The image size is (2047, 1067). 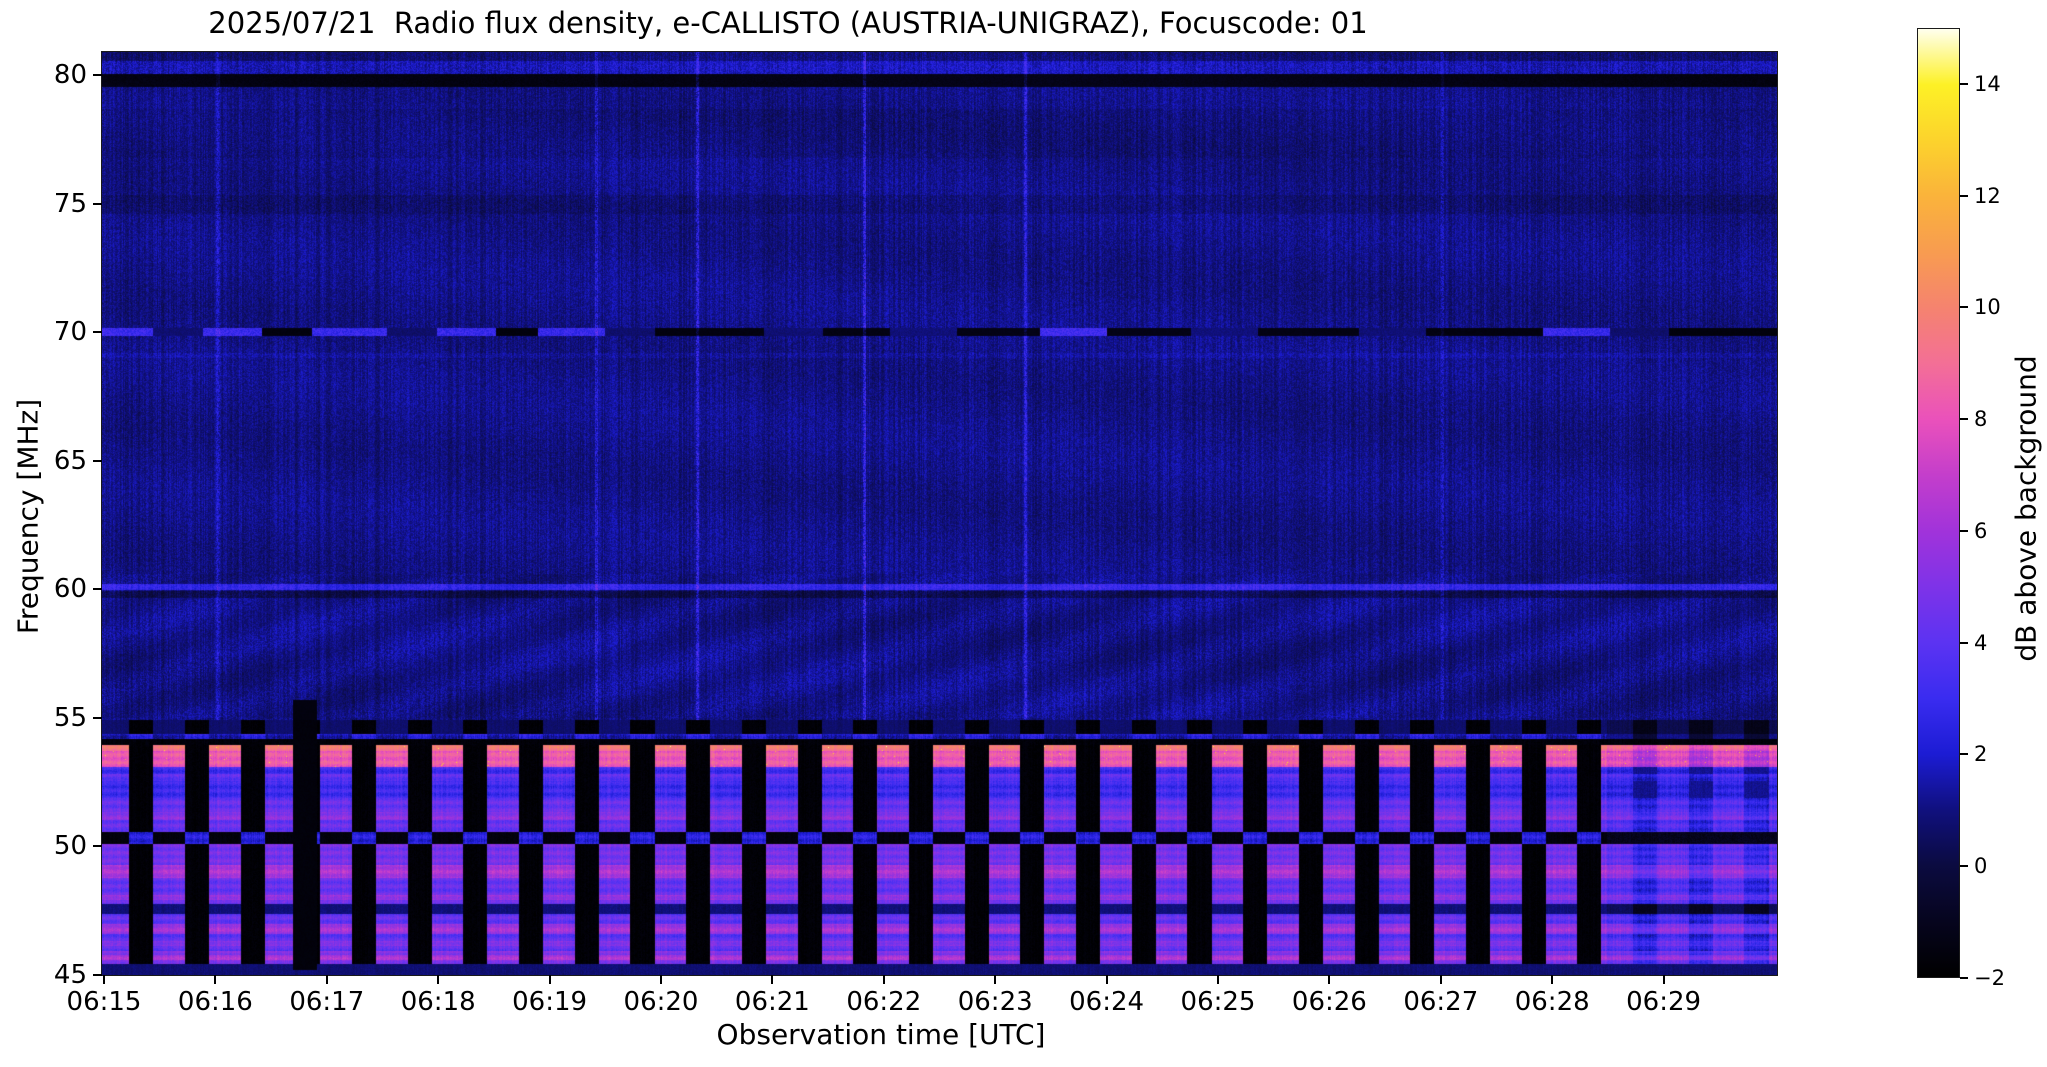 What do you see at coordinates (1441, 1002) in the screenshot?
I see `x-tick-label: 06:27` at bounding box center [1441, 1002].